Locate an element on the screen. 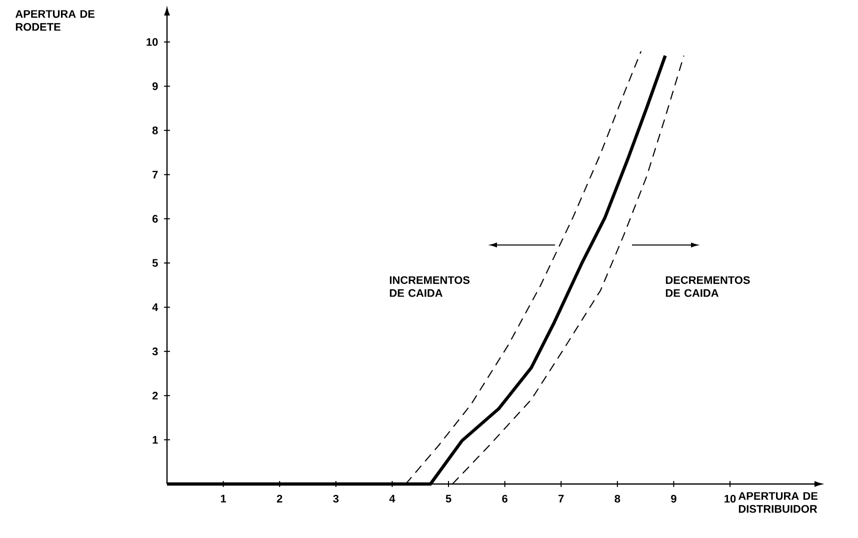 This screenshot has width=858, height=538. y-tick-label: 6 is located at coordinates (155, 218).